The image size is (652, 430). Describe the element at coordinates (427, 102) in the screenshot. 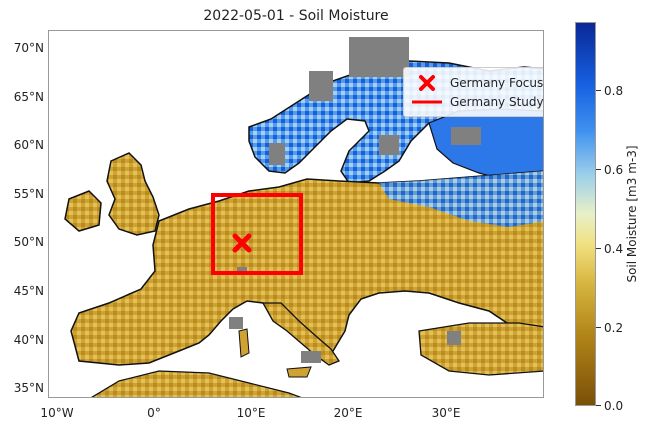

I see `line-marker-icon` at that location.